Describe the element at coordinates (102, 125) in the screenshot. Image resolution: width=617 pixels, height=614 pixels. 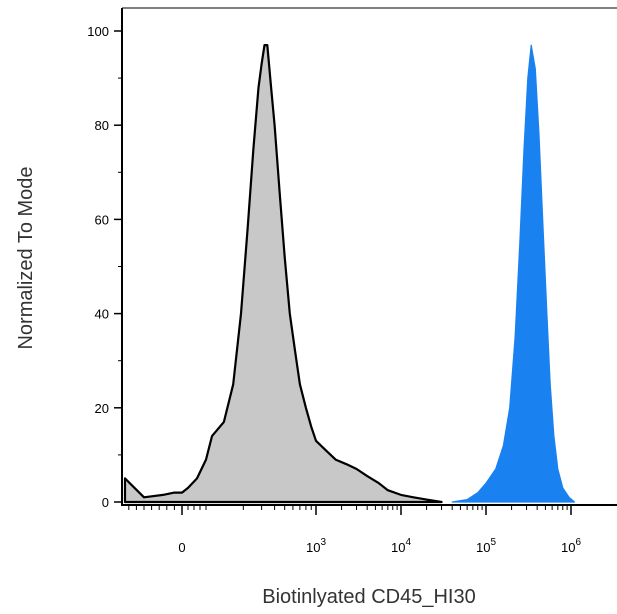
I see `y-tick-label: 80` at that location.